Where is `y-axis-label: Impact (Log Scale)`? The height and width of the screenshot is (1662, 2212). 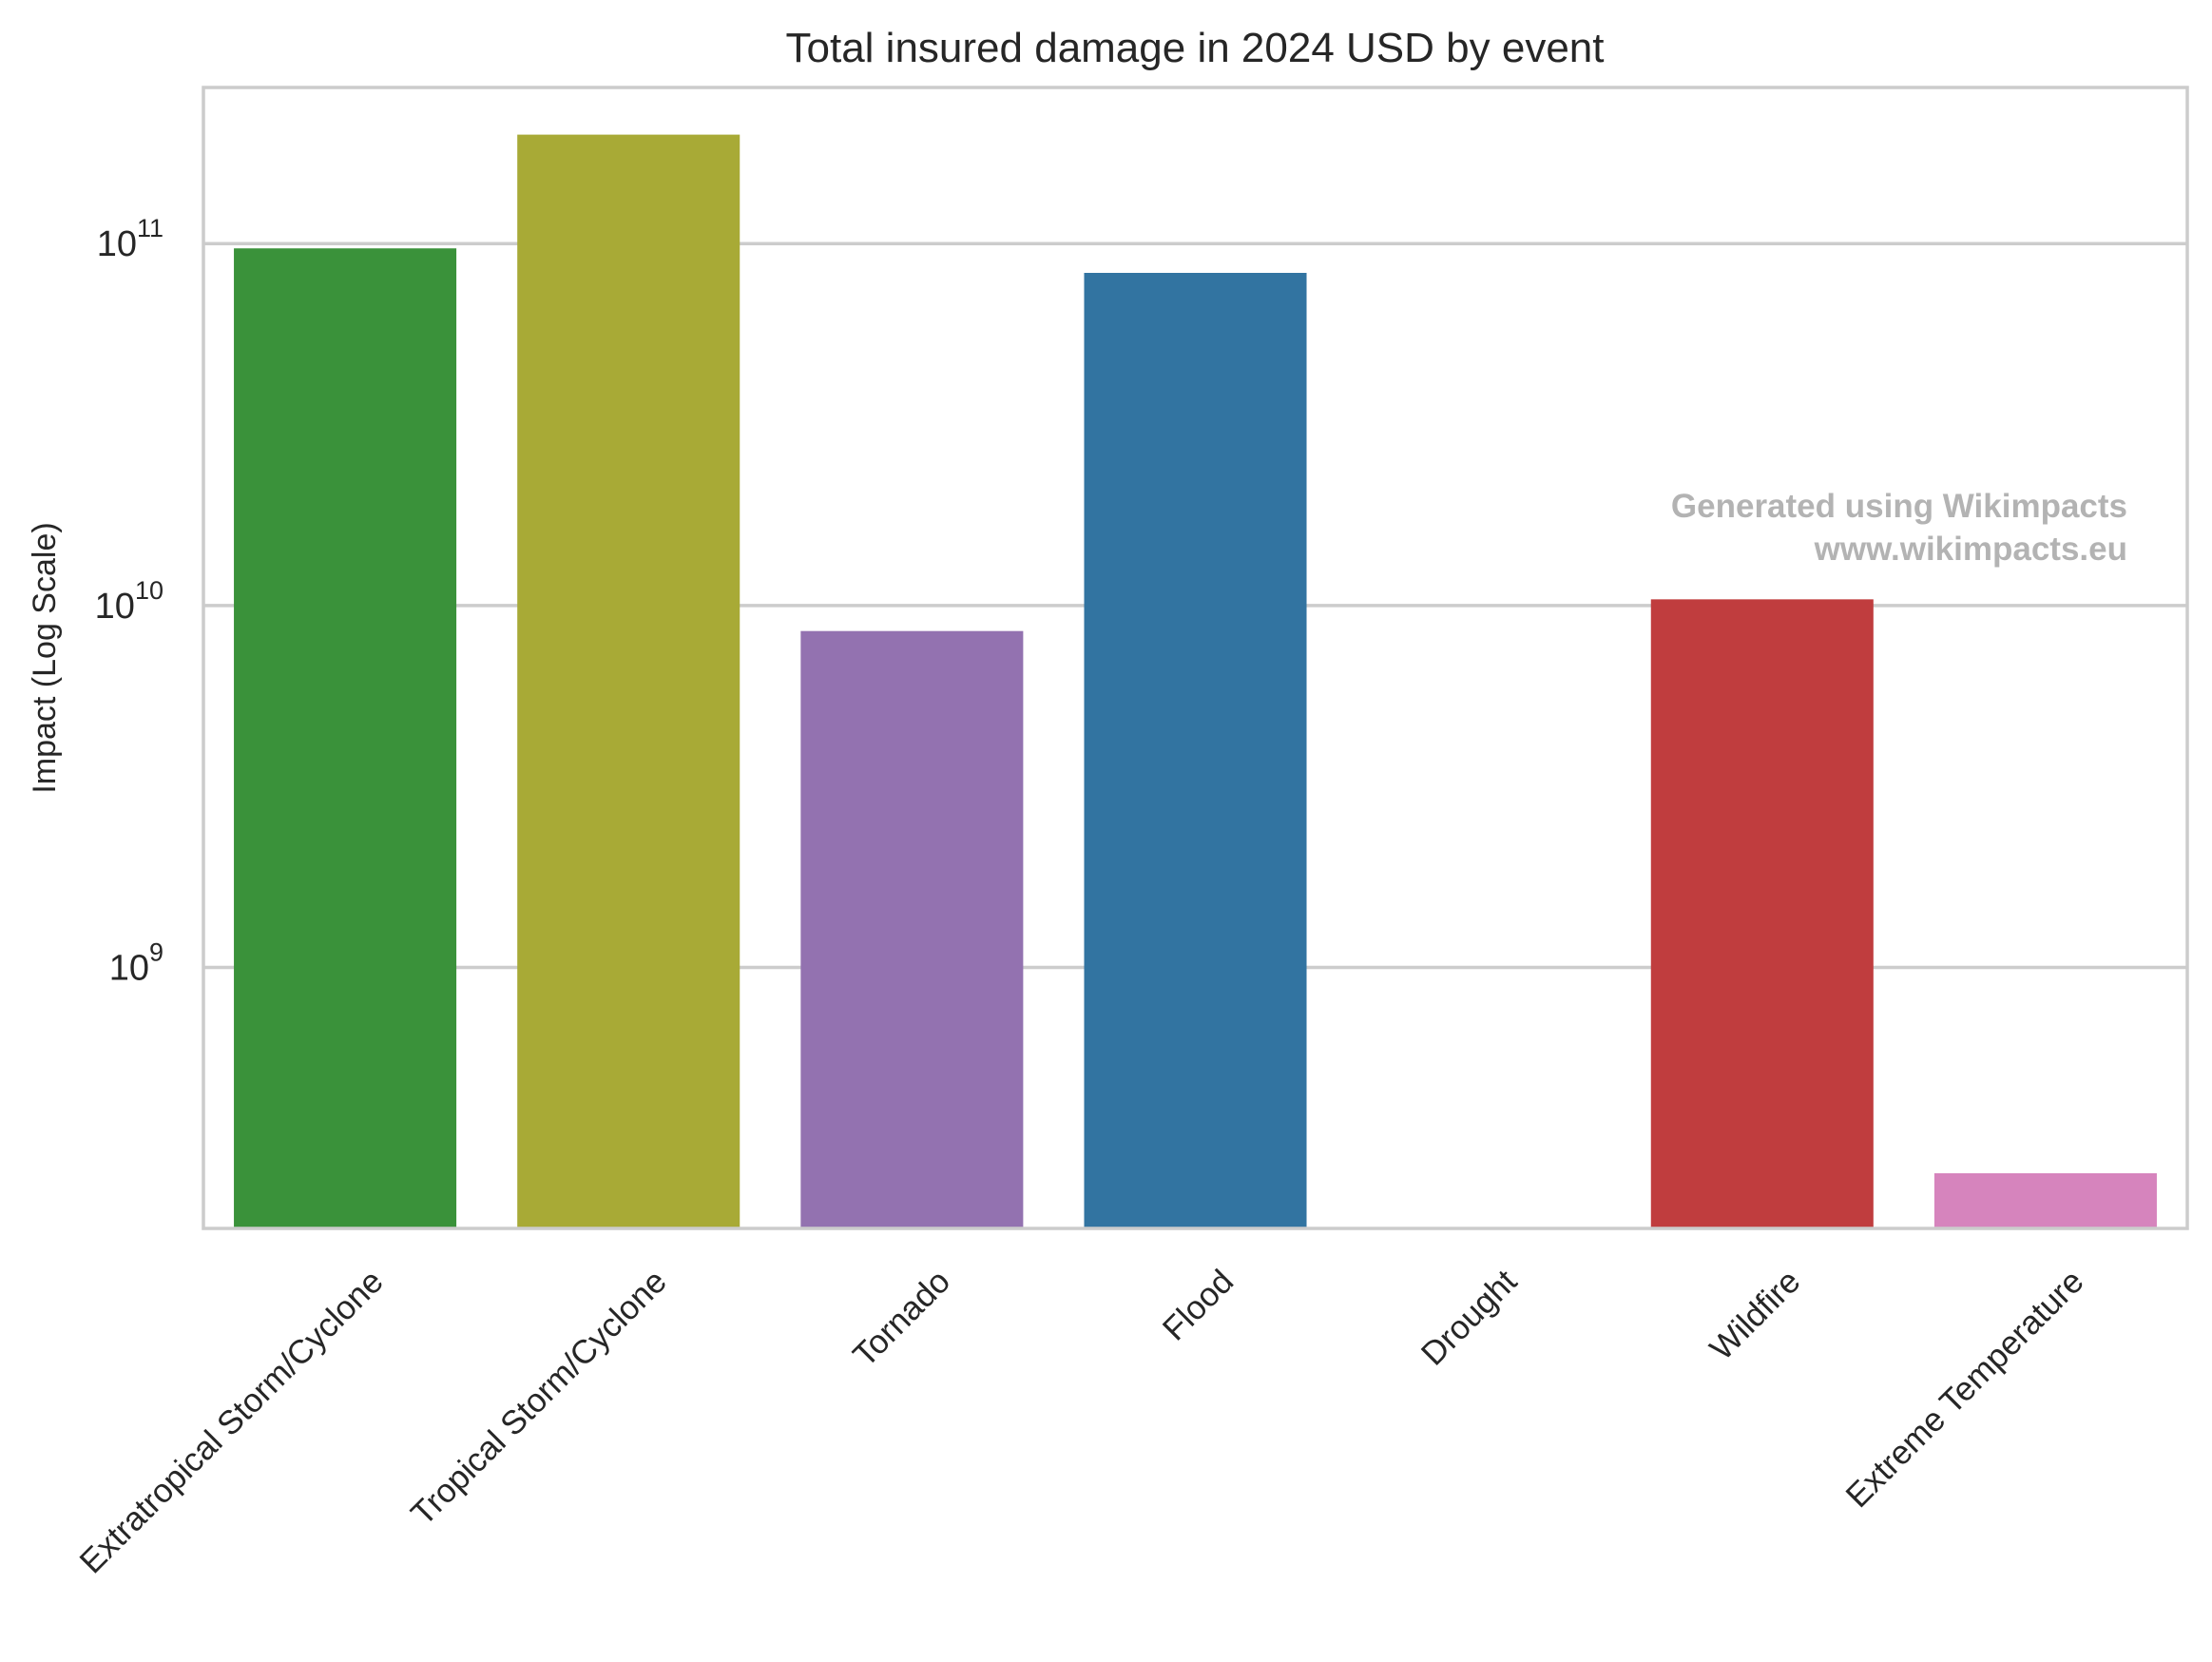 y-axis-label: Impact (Log Scale) is located at coordinates (45, 657).